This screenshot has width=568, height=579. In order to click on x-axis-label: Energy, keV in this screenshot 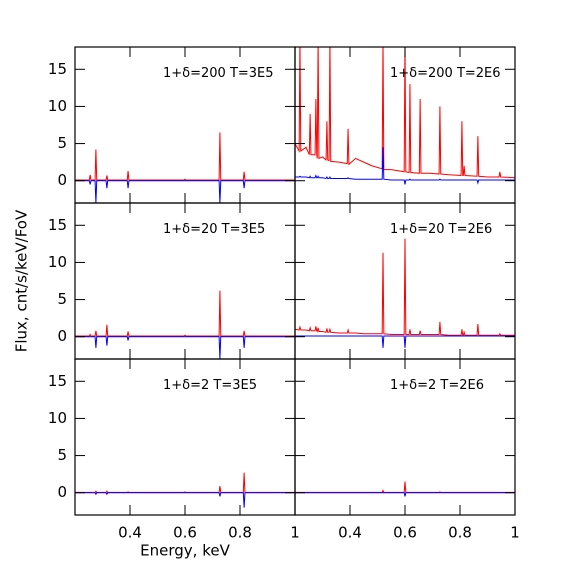, I will do `click(185, 551)`.